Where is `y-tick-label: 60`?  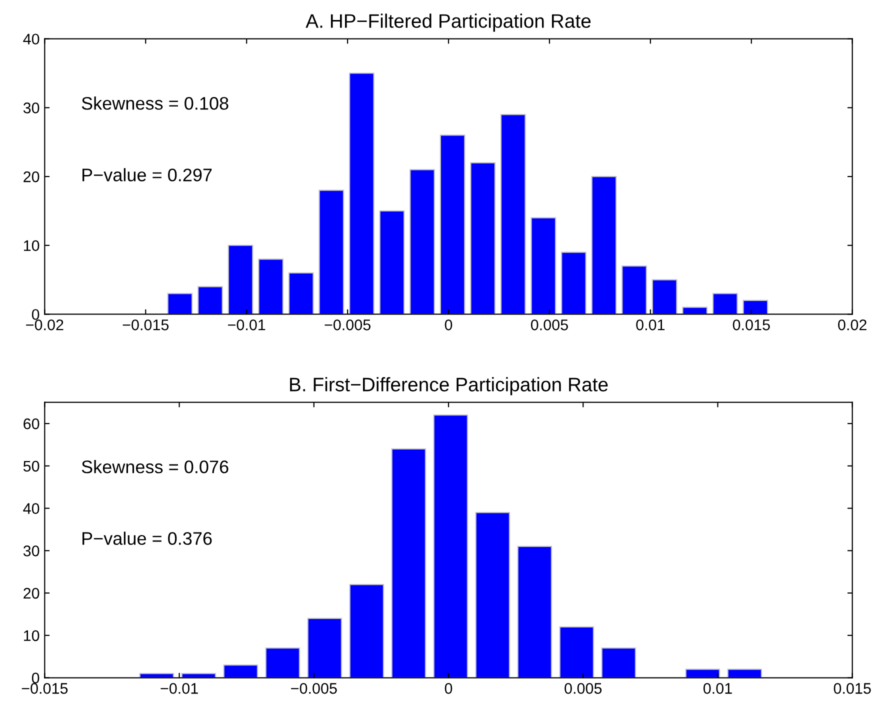 y-tick-label: 60 is located at coordinates (32, 424).